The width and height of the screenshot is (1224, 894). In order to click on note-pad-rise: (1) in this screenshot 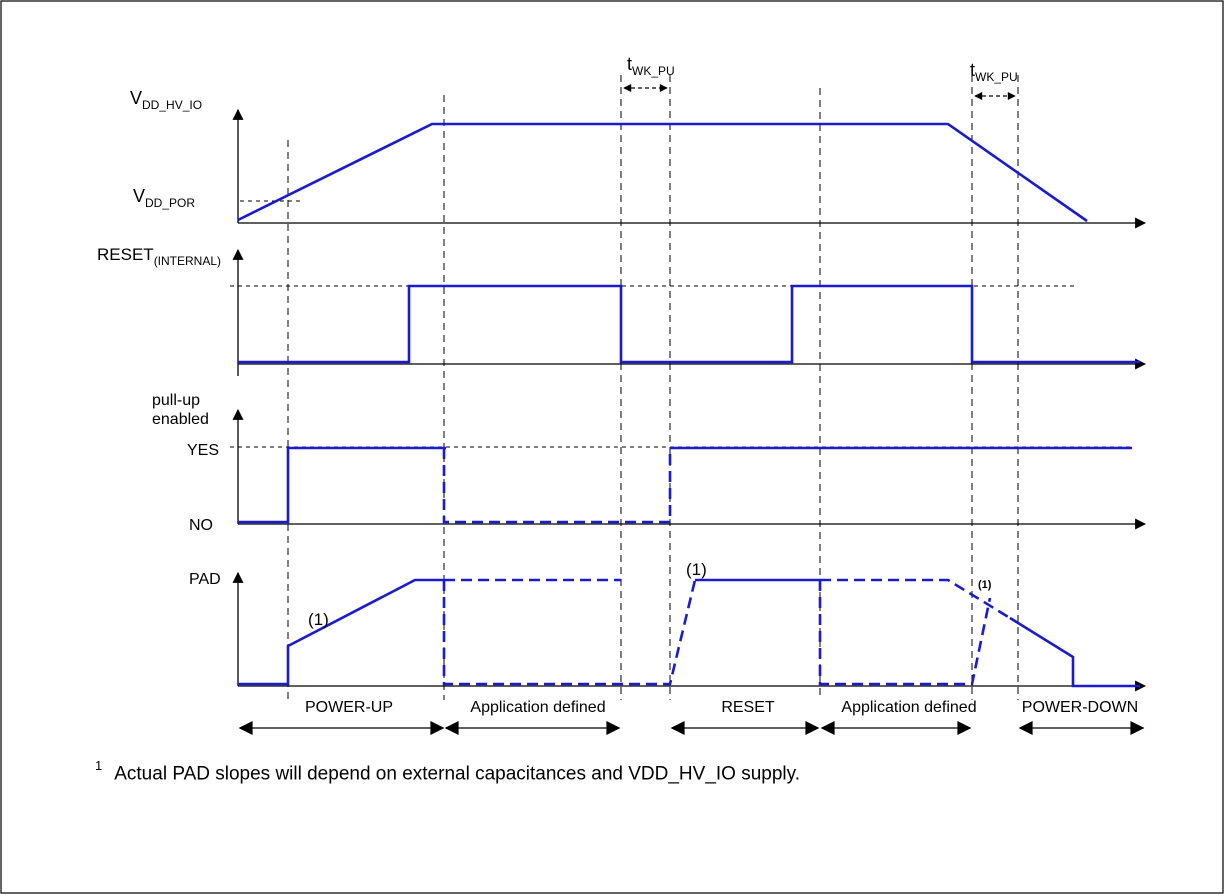, I will do `click(318, 619)`.